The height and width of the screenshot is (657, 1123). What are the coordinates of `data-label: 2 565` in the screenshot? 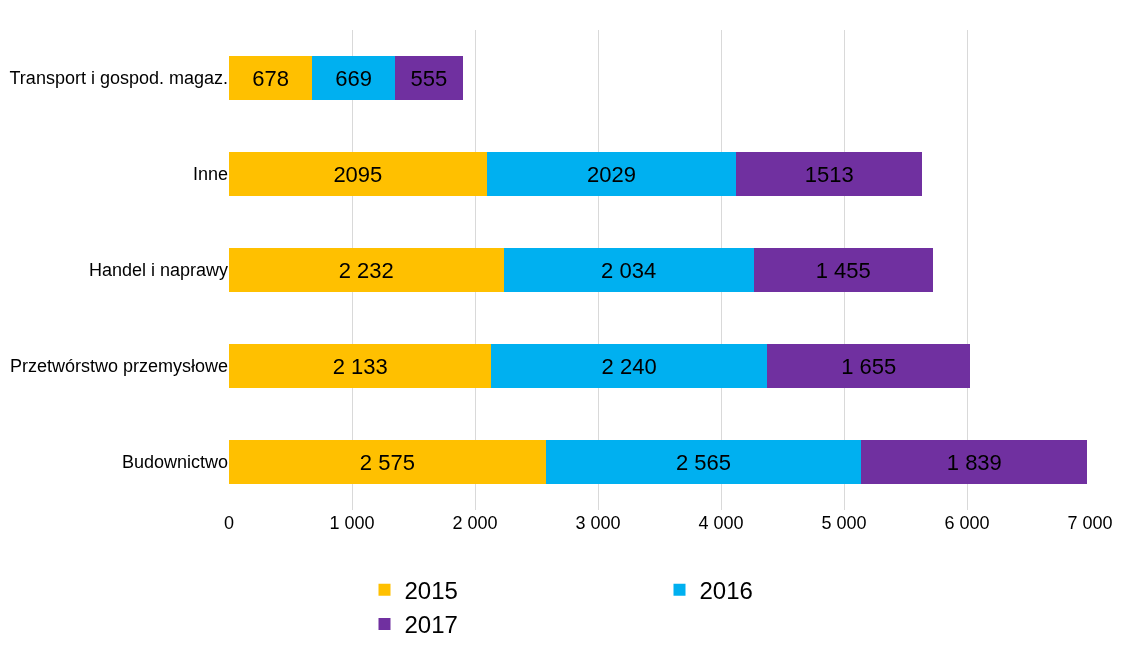 It's located at (703, 462).